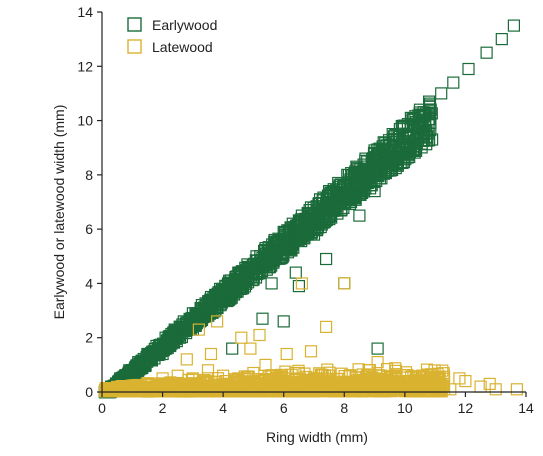 The image size is (543, 456). I want to click on x-tick-label: 4, so click(223, 408).